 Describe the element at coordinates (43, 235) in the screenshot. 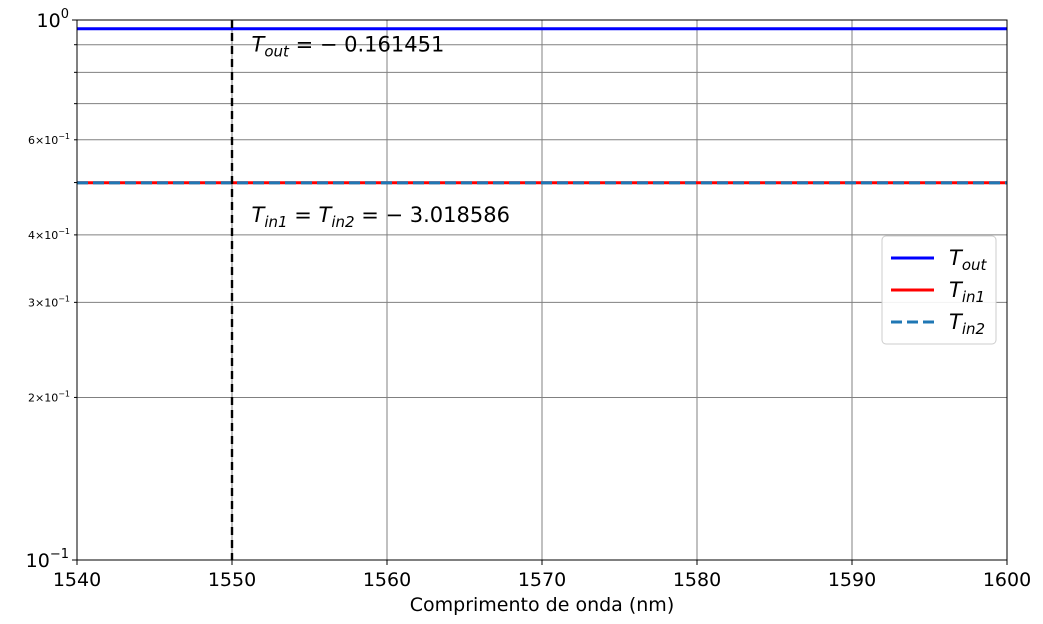

I see `y-minor-mantissa: 4×10` at that location.